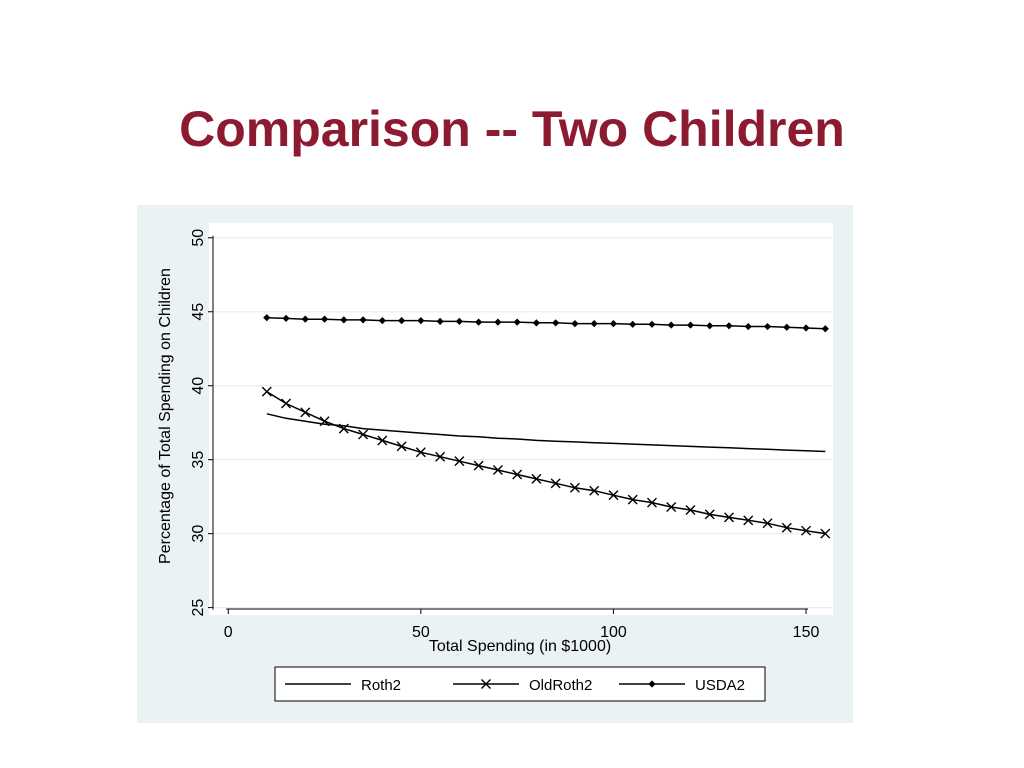  Describe the element at coordinates (198, 608) in the screenshot. I see `y-tick-label: 25` at that location.